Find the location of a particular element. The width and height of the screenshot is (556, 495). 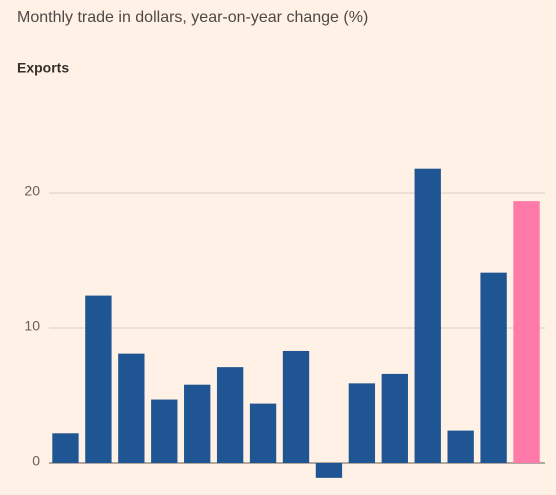

y-tick-label: 0 is located at coordinates (36, 461).